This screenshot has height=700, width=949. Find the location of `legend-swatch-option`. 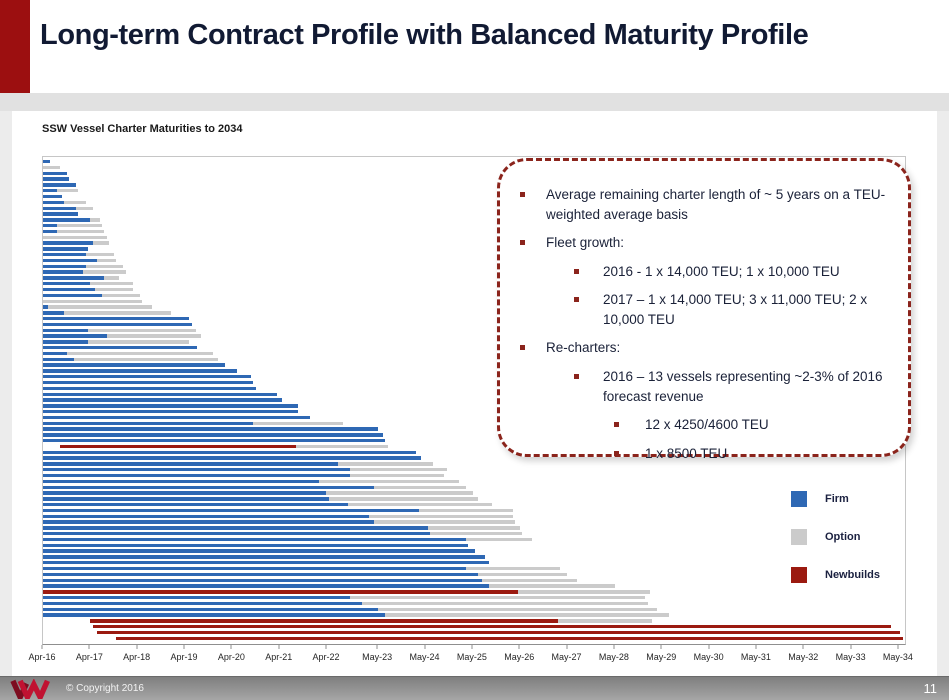

legend-swatch-option is located at coordinates (799, 537).